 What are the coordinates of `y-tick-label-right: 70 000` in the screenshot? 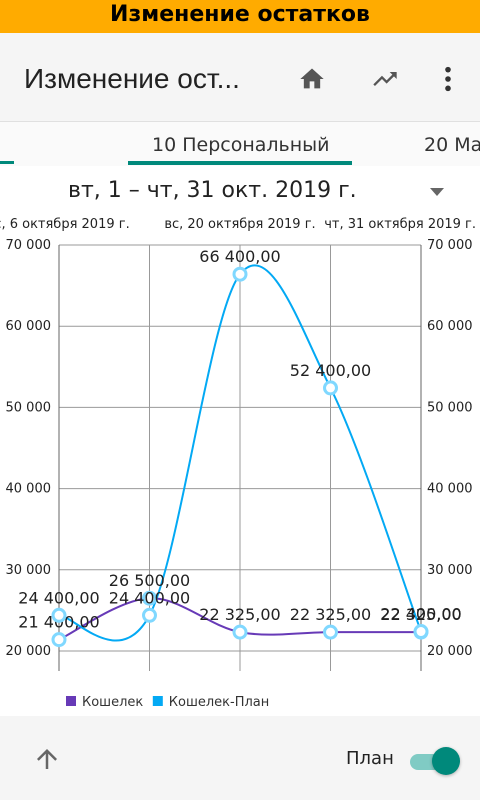 It's located at (450, 245).